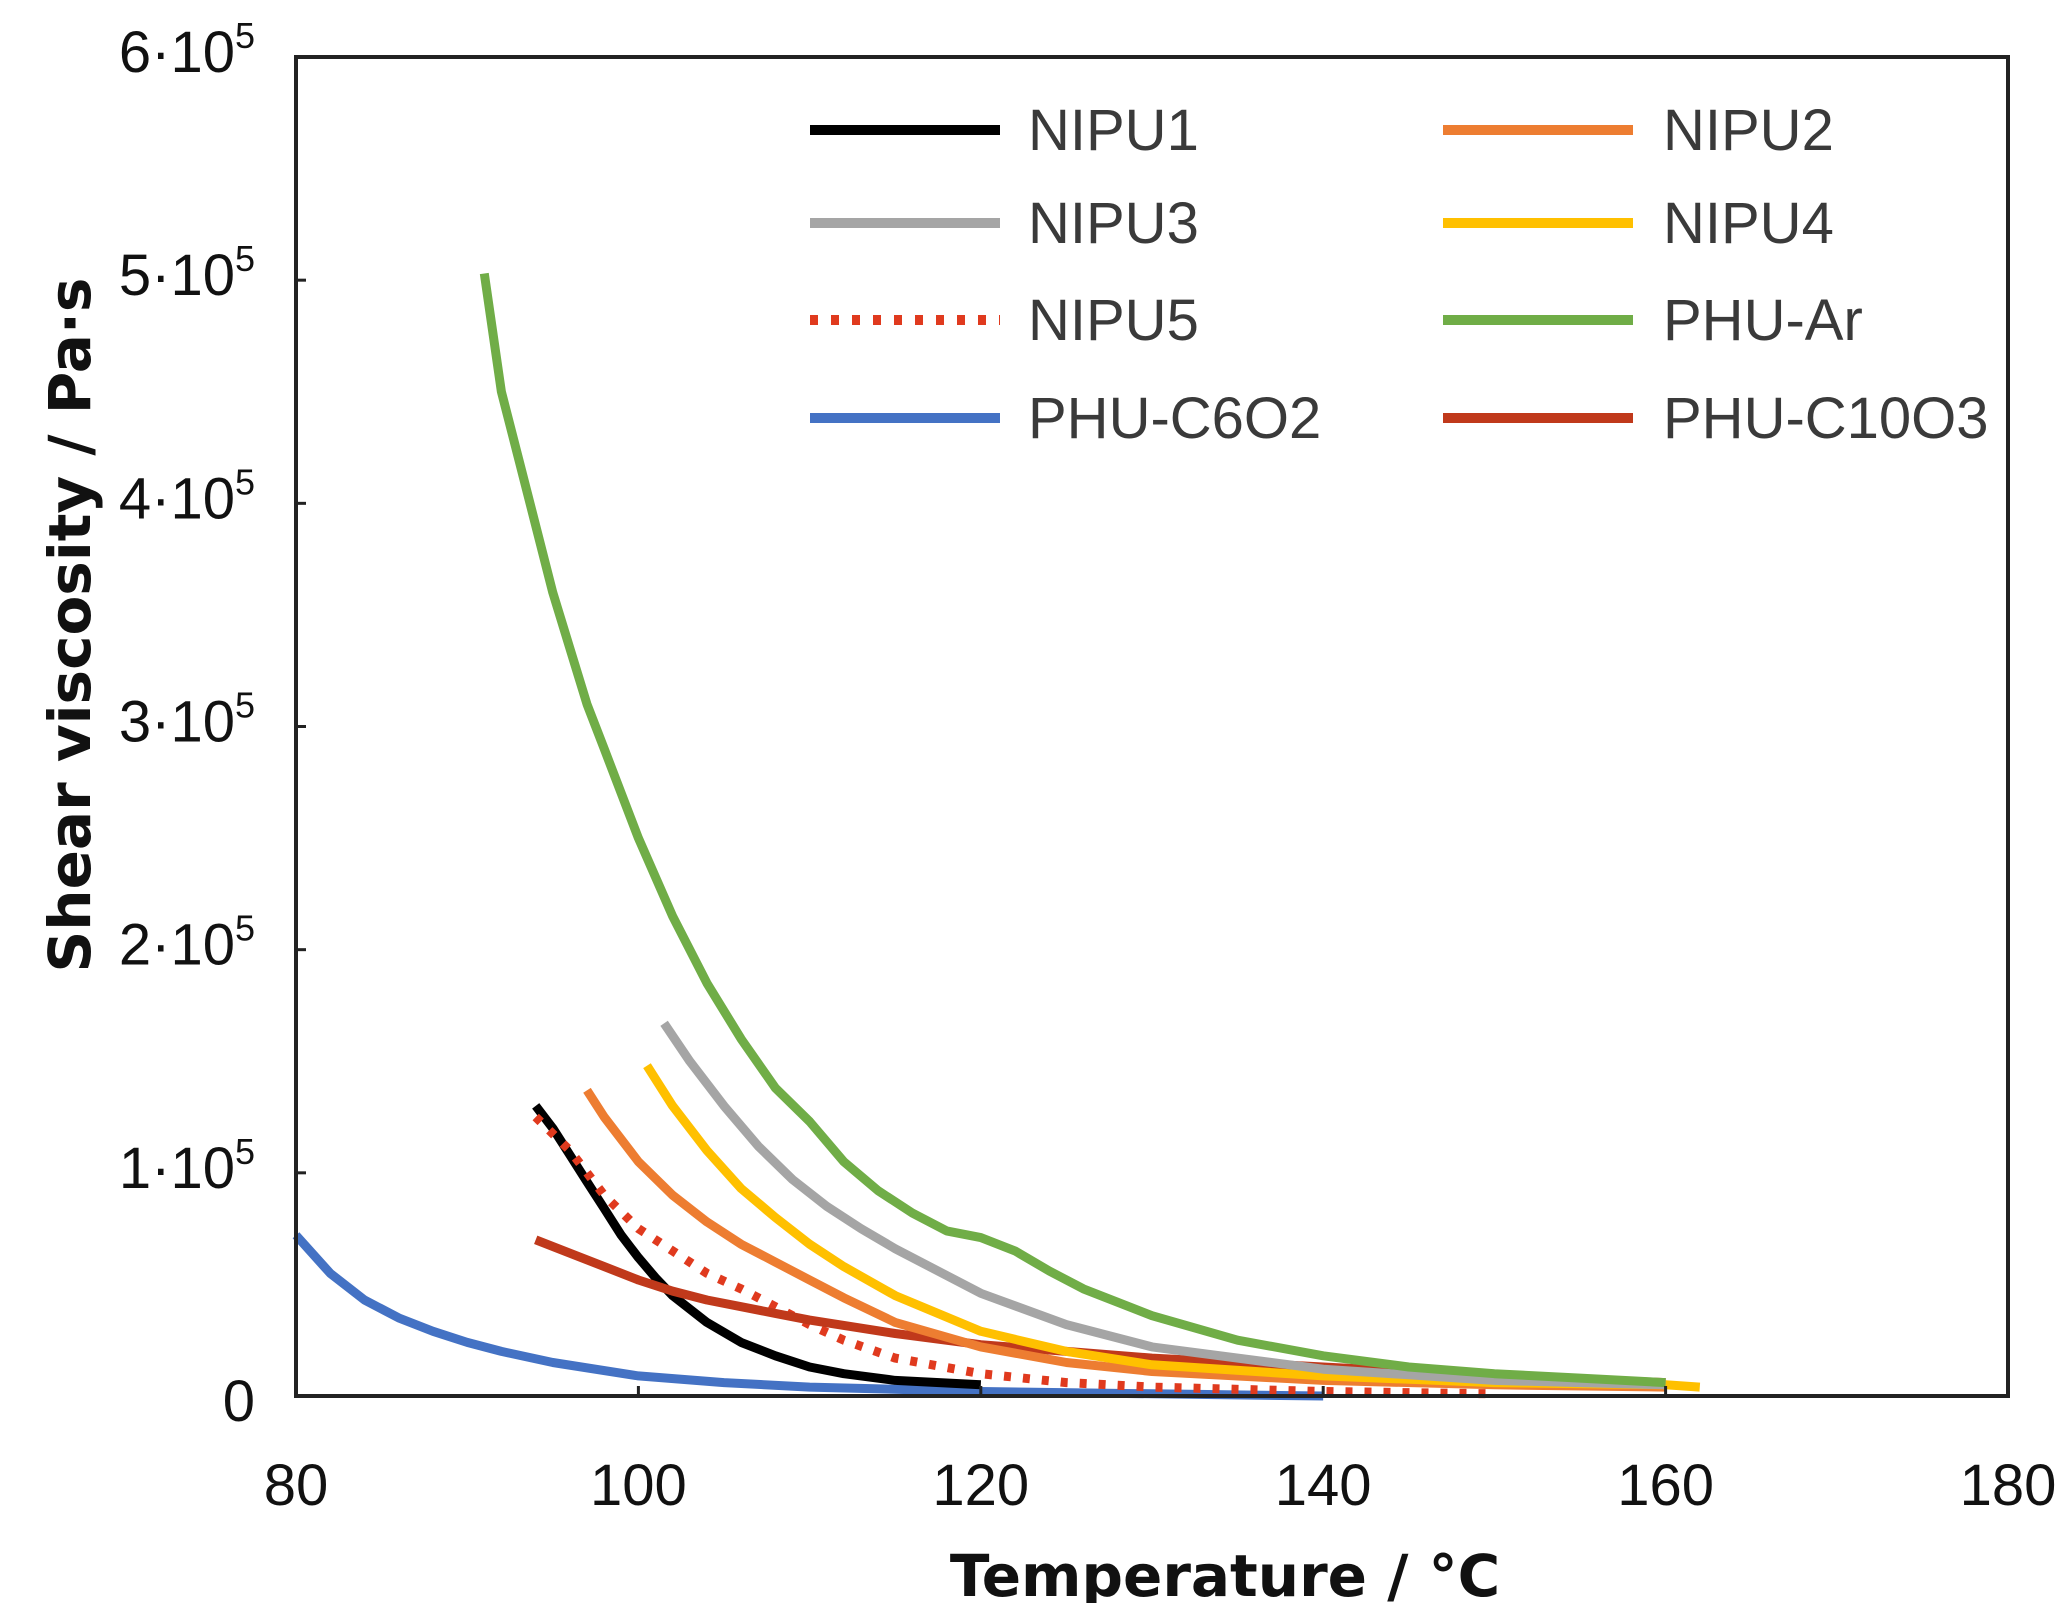 Image resolution: width=2061 pixels, height=1603 pixels. Describe the element at coordinates (638, 1485) in the screenshot. I see `x-tick-label: 100` at that location.